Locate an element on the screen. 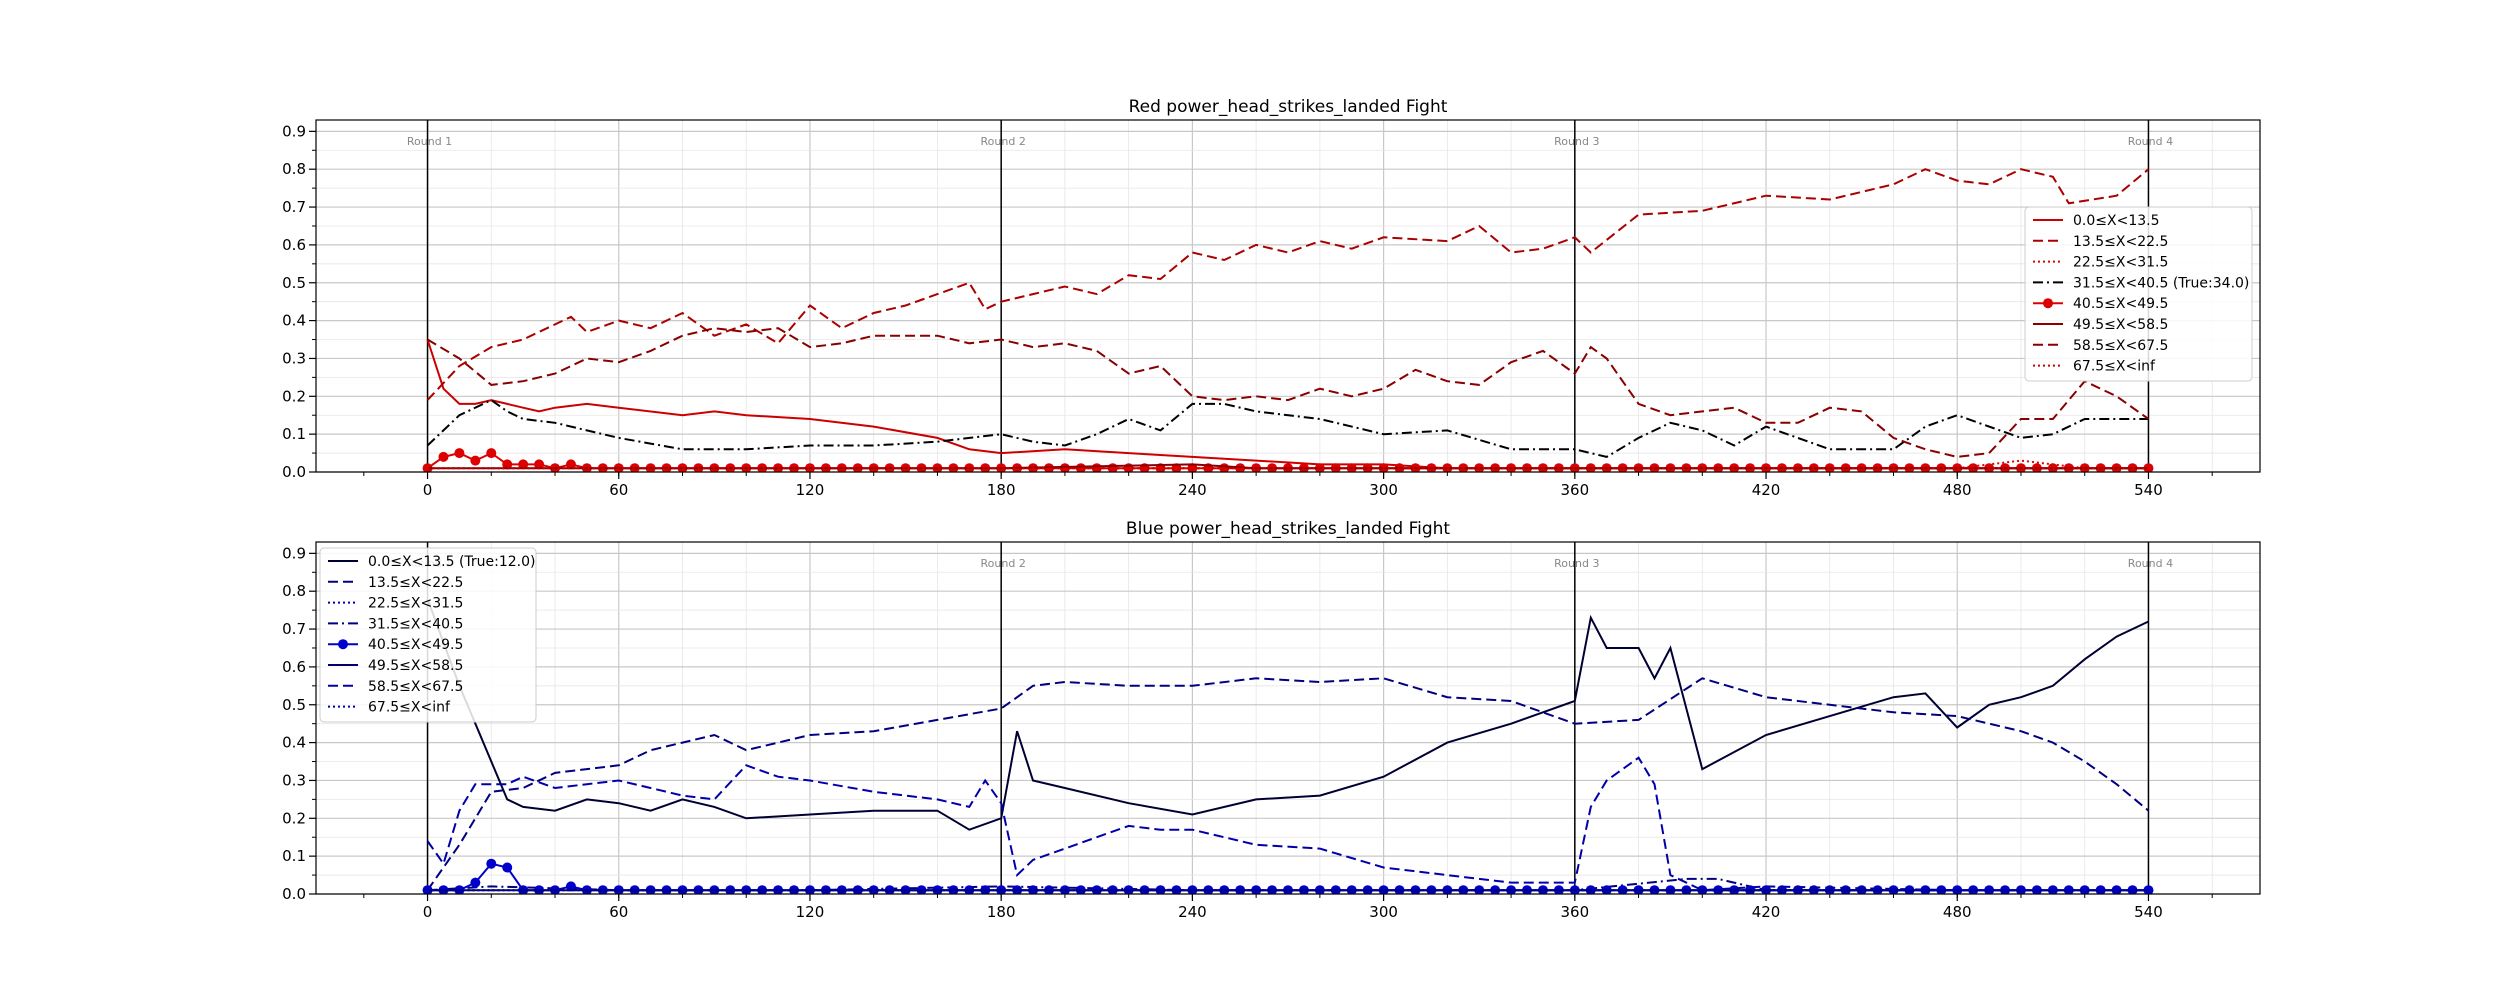  red-legend-label-5: 49.5≤X<58.5 is located at coordinates (2120, 325).